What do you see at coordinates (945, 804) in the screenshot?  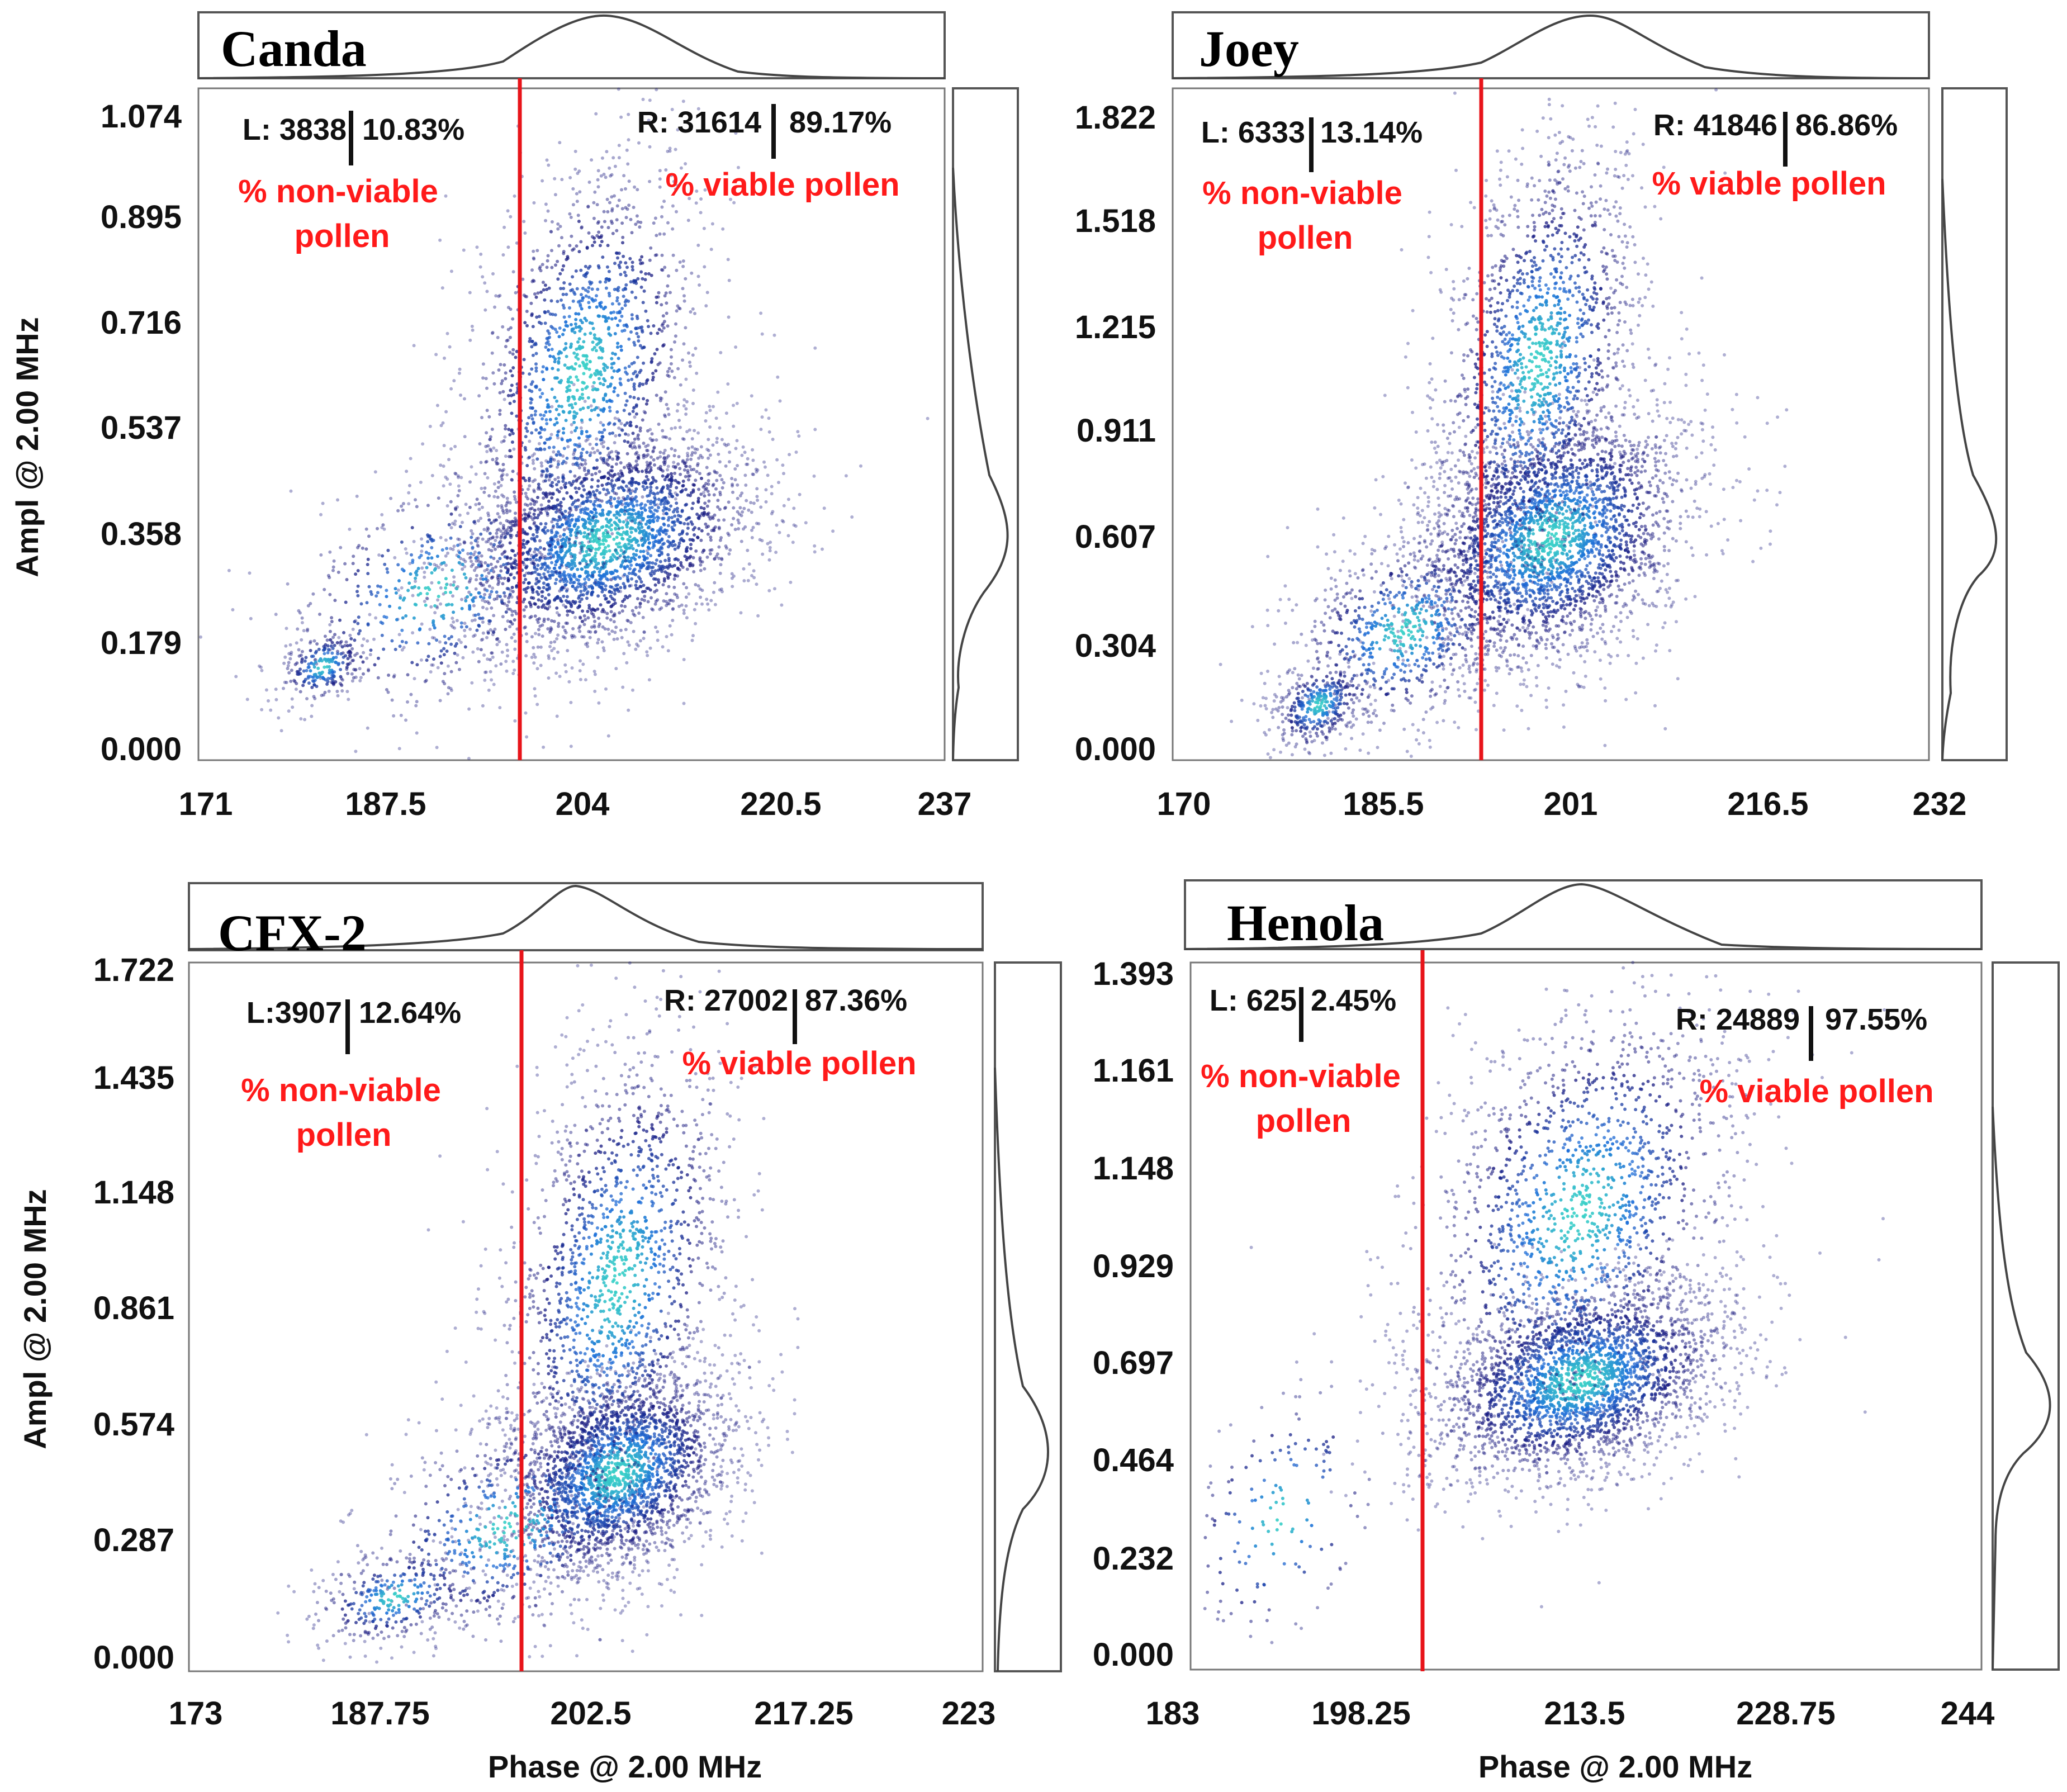 I see `x-tick-label: 237` at bounding box center [945, 804].